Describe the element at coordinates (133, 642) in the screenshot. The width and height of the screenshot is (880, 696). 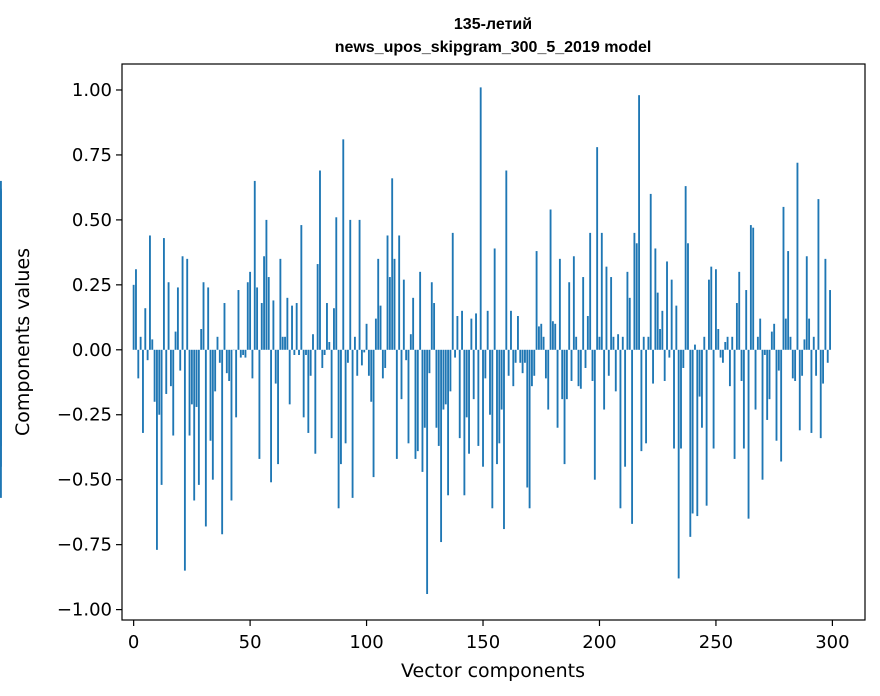
I see `x-tick-label: 0` at that location.